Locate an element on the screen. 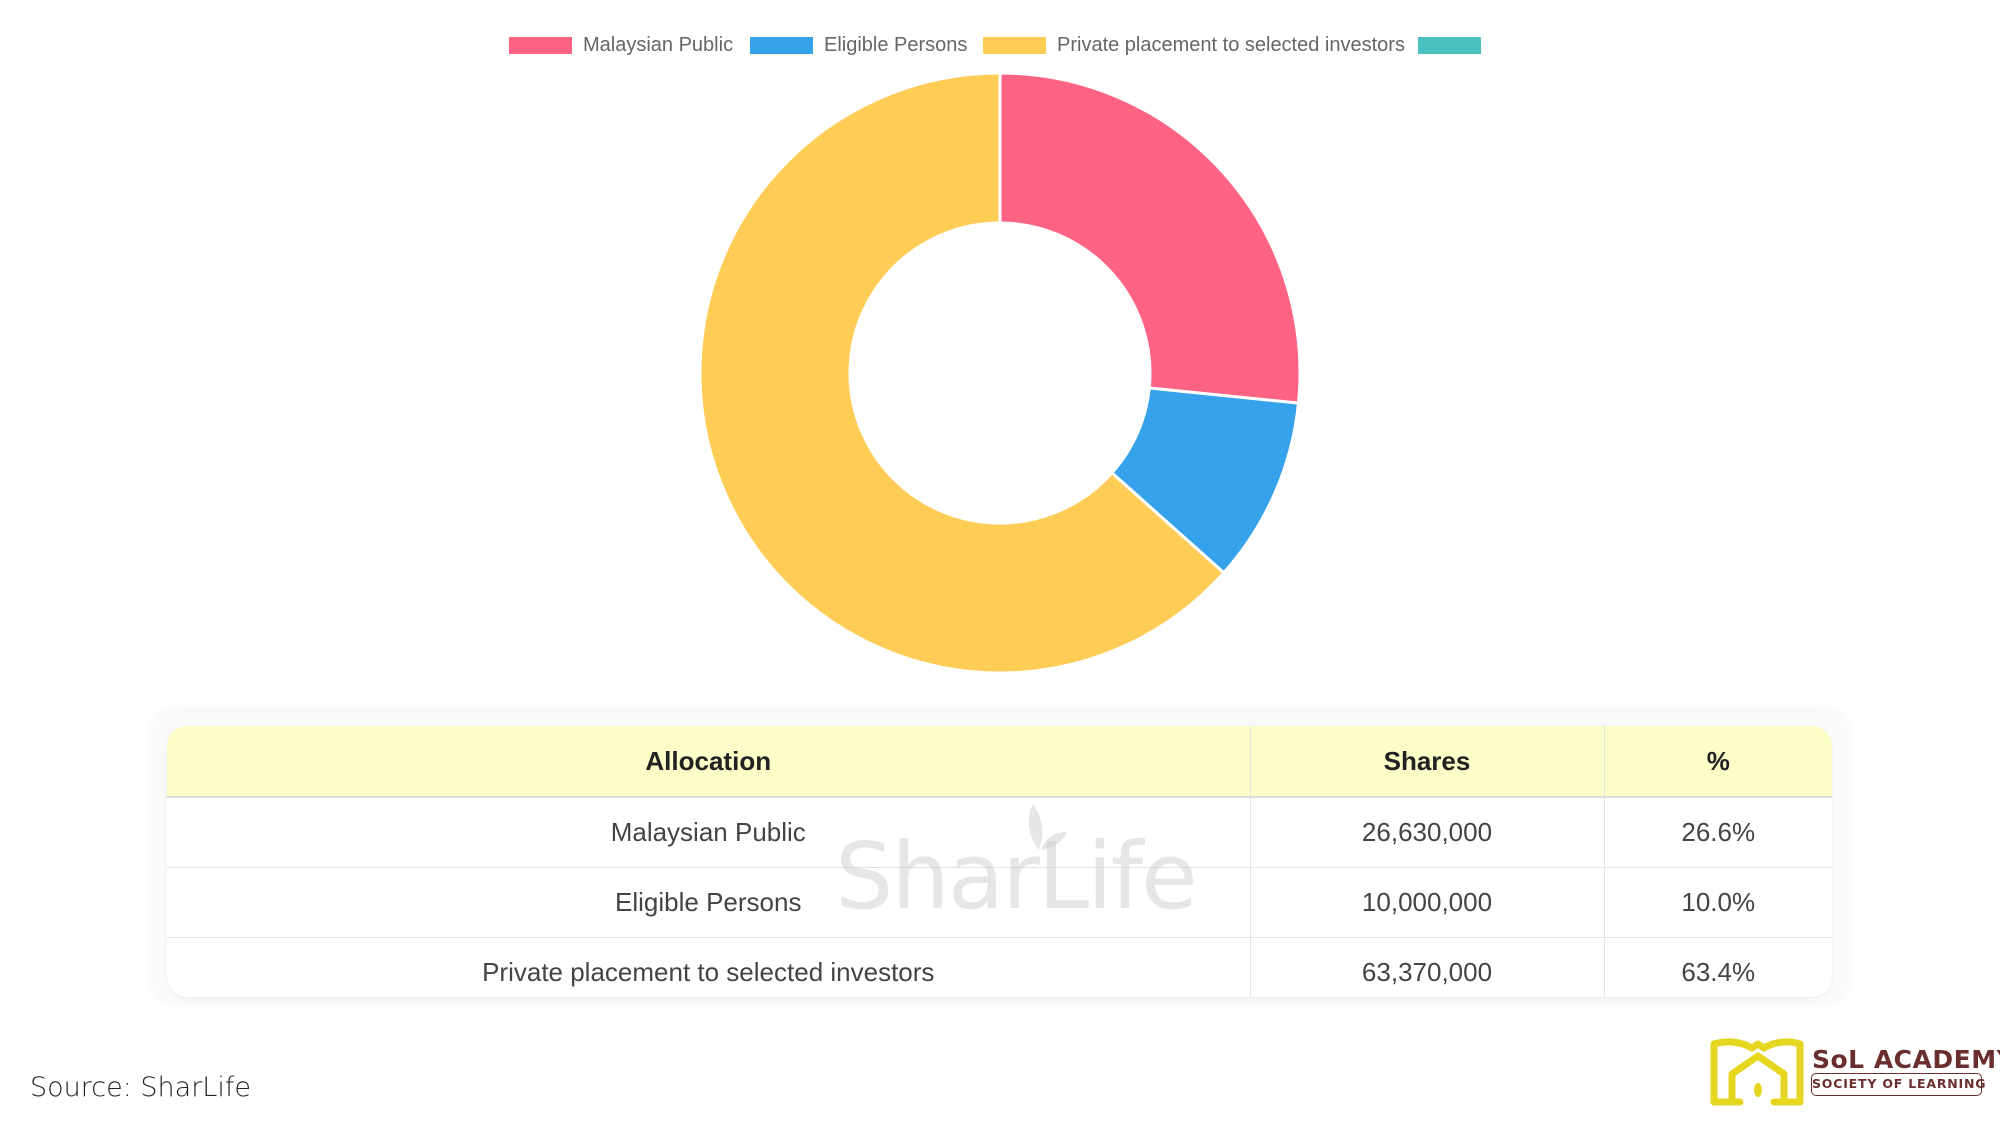 The width and height of the screenshot is (2000, 1125). slice-private-placement is located at coordinates (962, 373).